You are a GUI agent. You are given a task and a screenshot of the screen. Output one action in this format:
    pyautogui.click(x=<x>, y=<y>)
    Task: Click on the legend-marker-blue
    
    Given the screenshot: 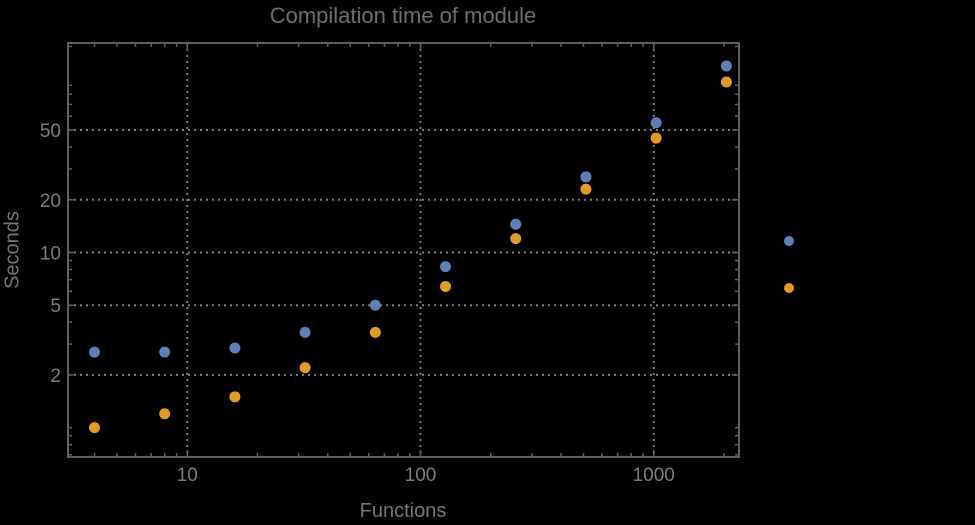 What is the action you would take?
    pyautogui.click(x=789, y=241)
    